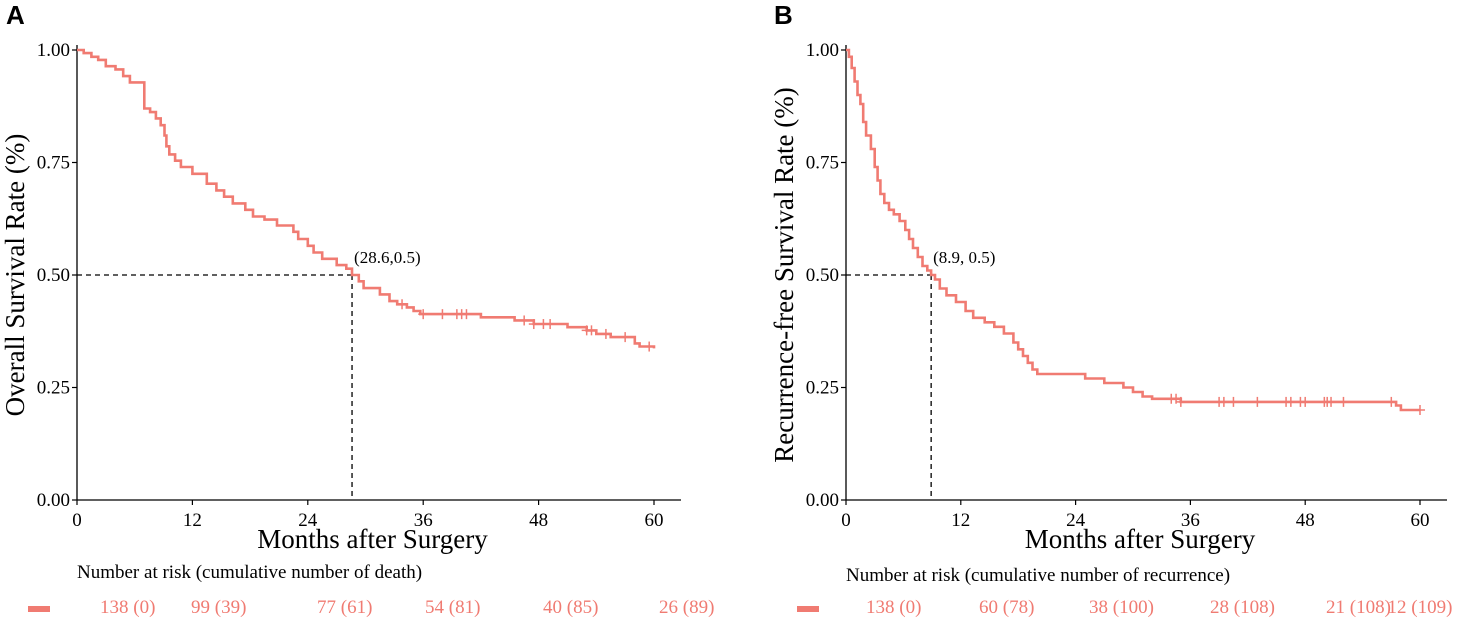 The height and width of the screenshot is (622, 1460). I want to click on risk-value: 38 (100), so click(1121, 607).